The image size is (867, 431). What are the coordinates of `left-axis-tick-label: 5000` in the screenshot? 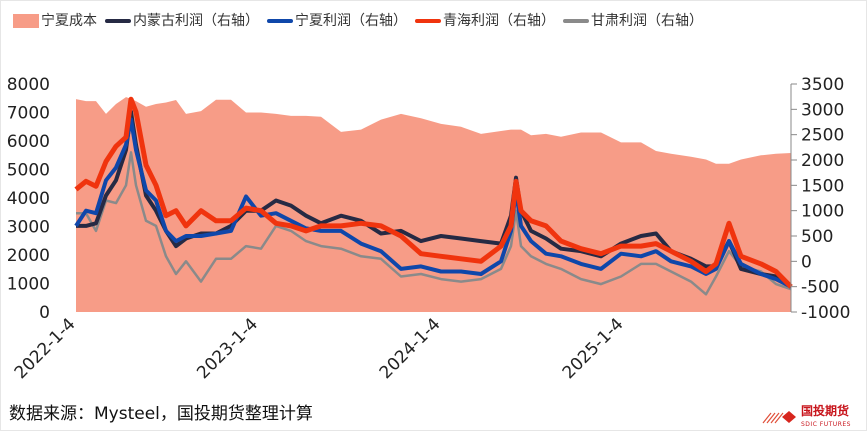 It's located at (28, 171).